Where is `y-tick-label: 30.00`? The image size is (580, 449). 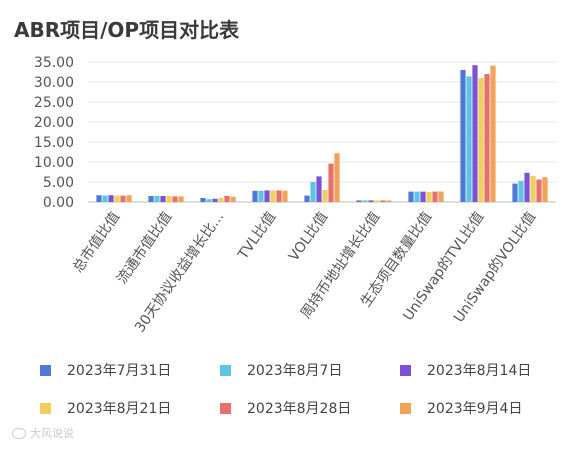
y-tick-label: 30.00 is located at coordinates (54, 83).